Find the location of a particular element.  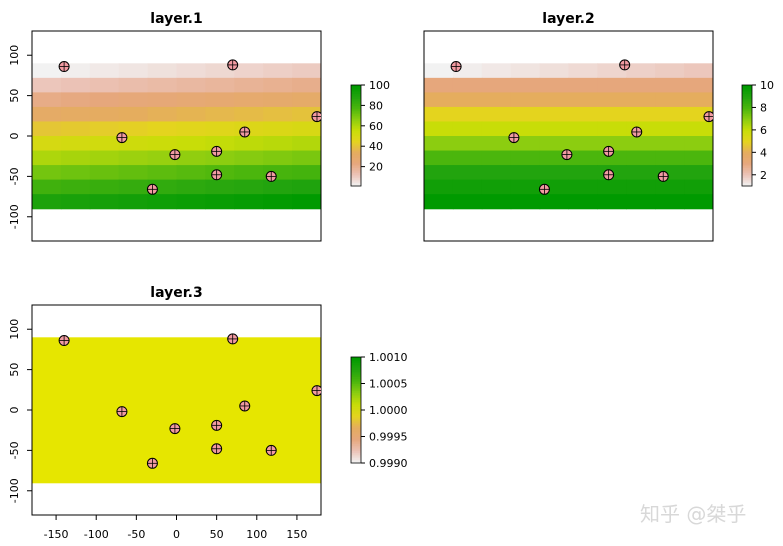

legend-tick-label: 20 is located at coordinates (376, 167).